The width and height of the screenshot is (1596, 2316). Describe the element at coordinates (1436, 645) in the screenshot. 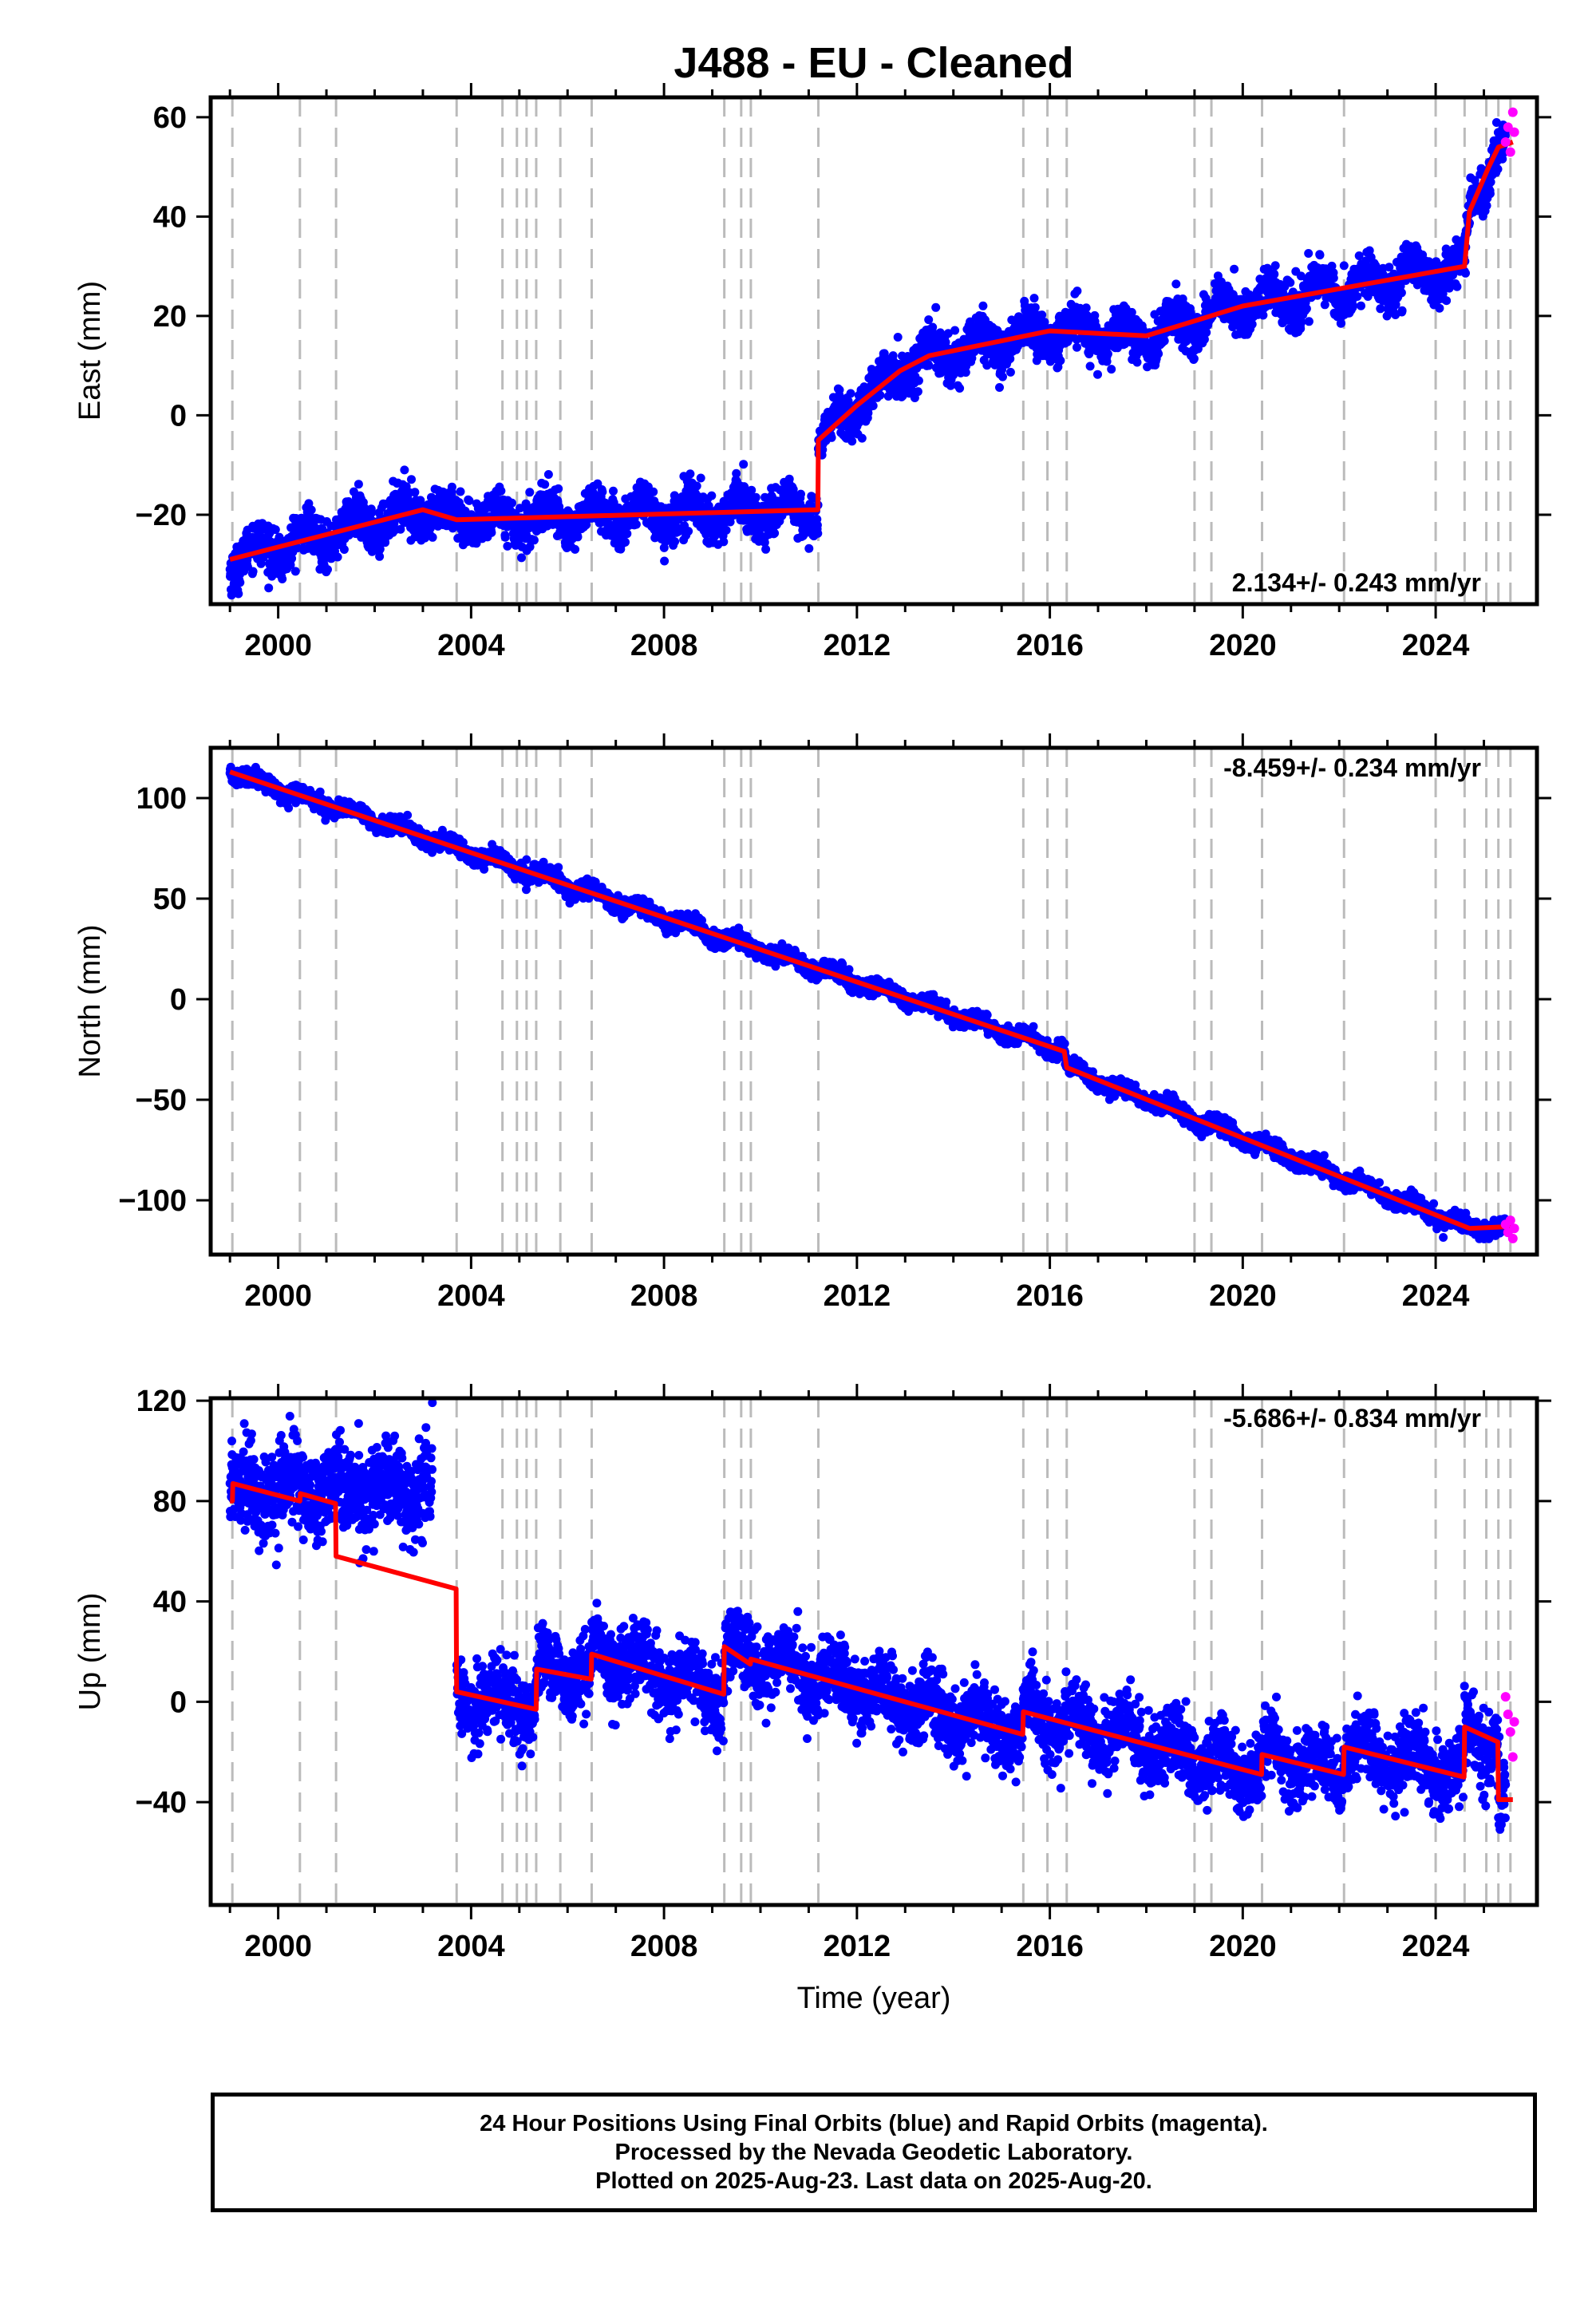

I see `x-tick-label: 2024` at that location.